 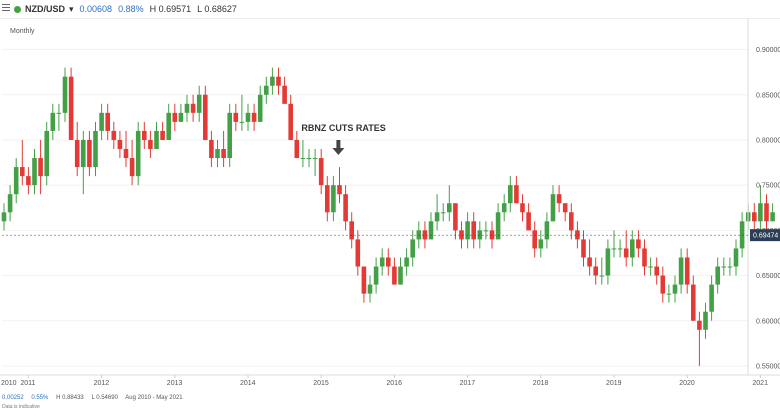 I want to click on y-tick-label: 0.55000, so click(x=768, y=366).